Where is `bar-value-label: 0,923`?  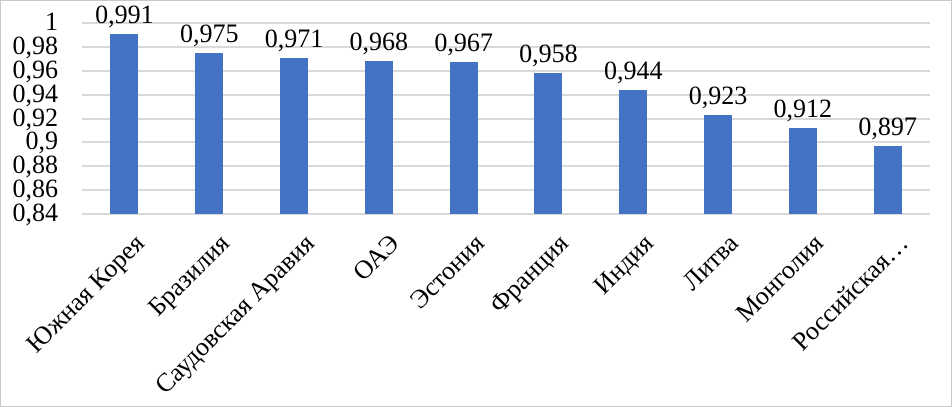
bar-value-label: 0,923 is located at coordinates (718, 95).